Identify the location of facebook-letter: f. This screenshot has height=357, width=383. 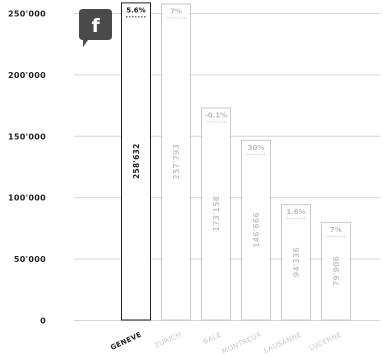
(96, 26).